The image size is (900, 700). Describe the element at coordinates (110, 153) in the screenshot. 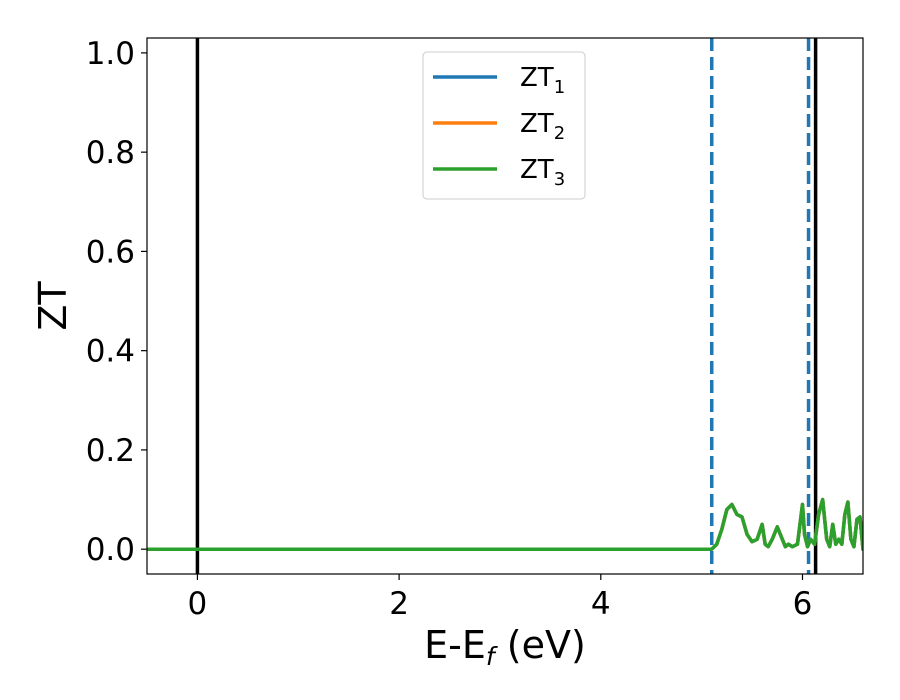

I see `y-tick-label: 0.8` at that location.